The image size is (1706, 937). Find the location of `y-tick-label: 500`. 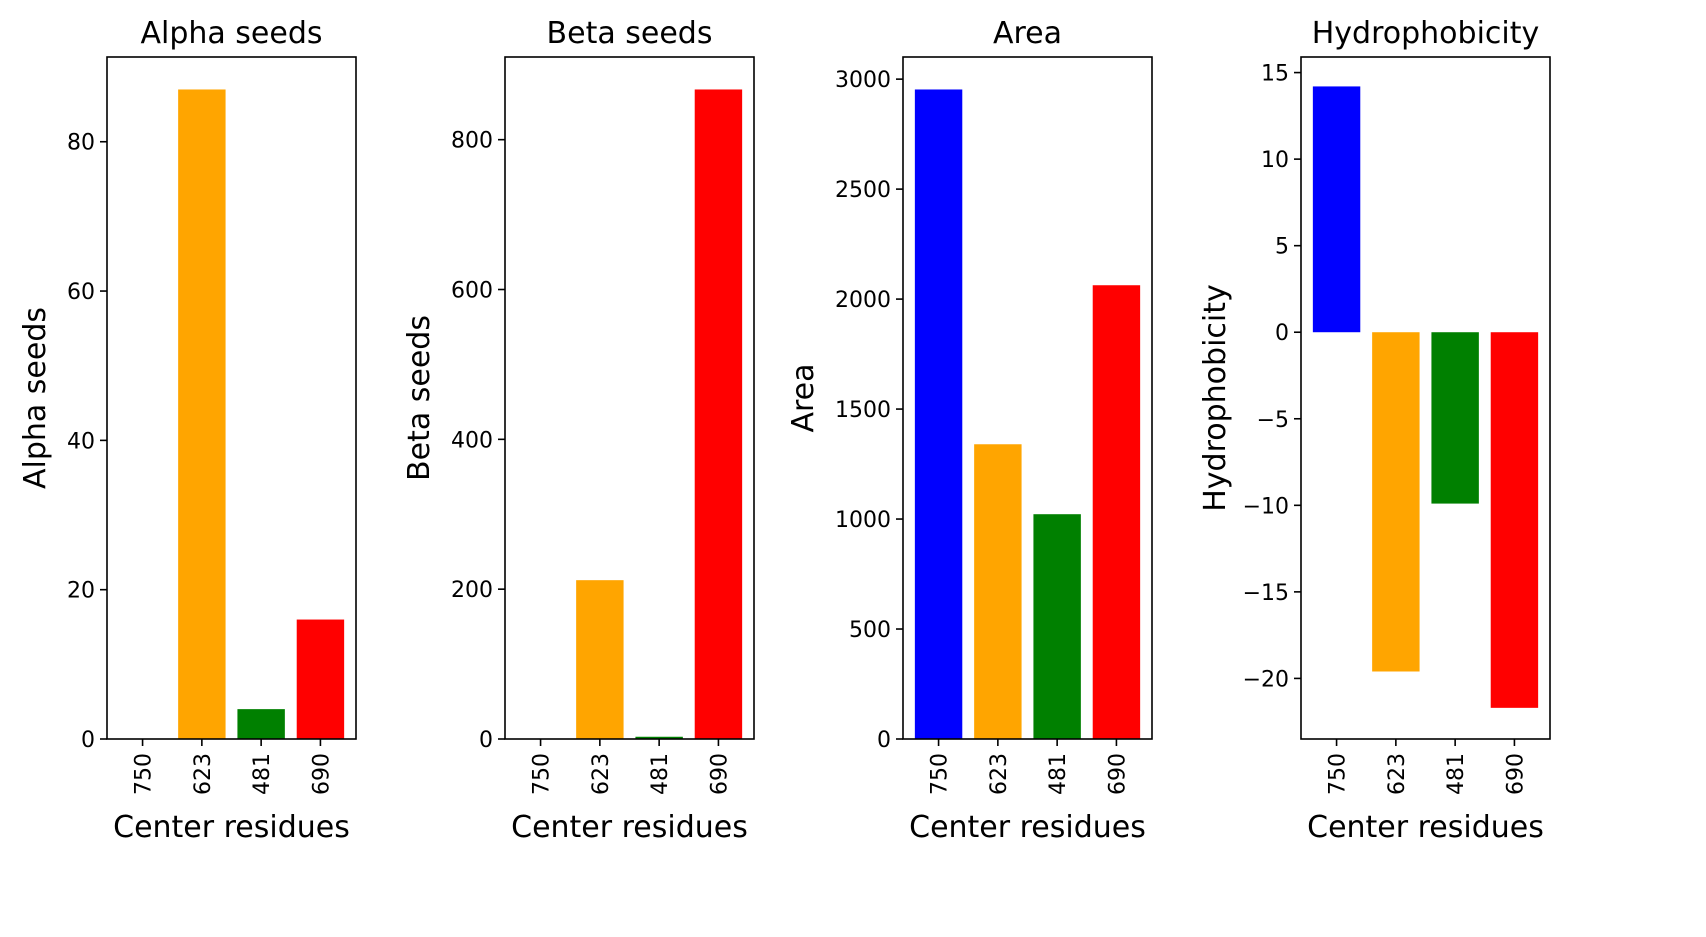

y-tick-label: 500 is located at coordinates (870, 630).